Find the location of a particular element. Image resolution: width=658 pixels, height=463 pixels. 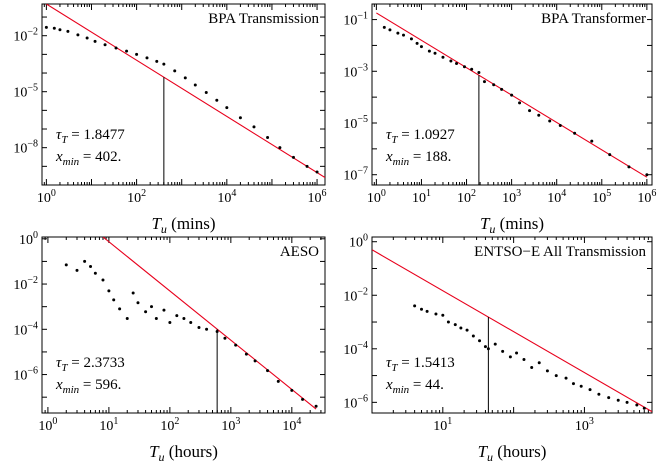

x-tick-label: 10¹ is located at coordinates (108, 425).